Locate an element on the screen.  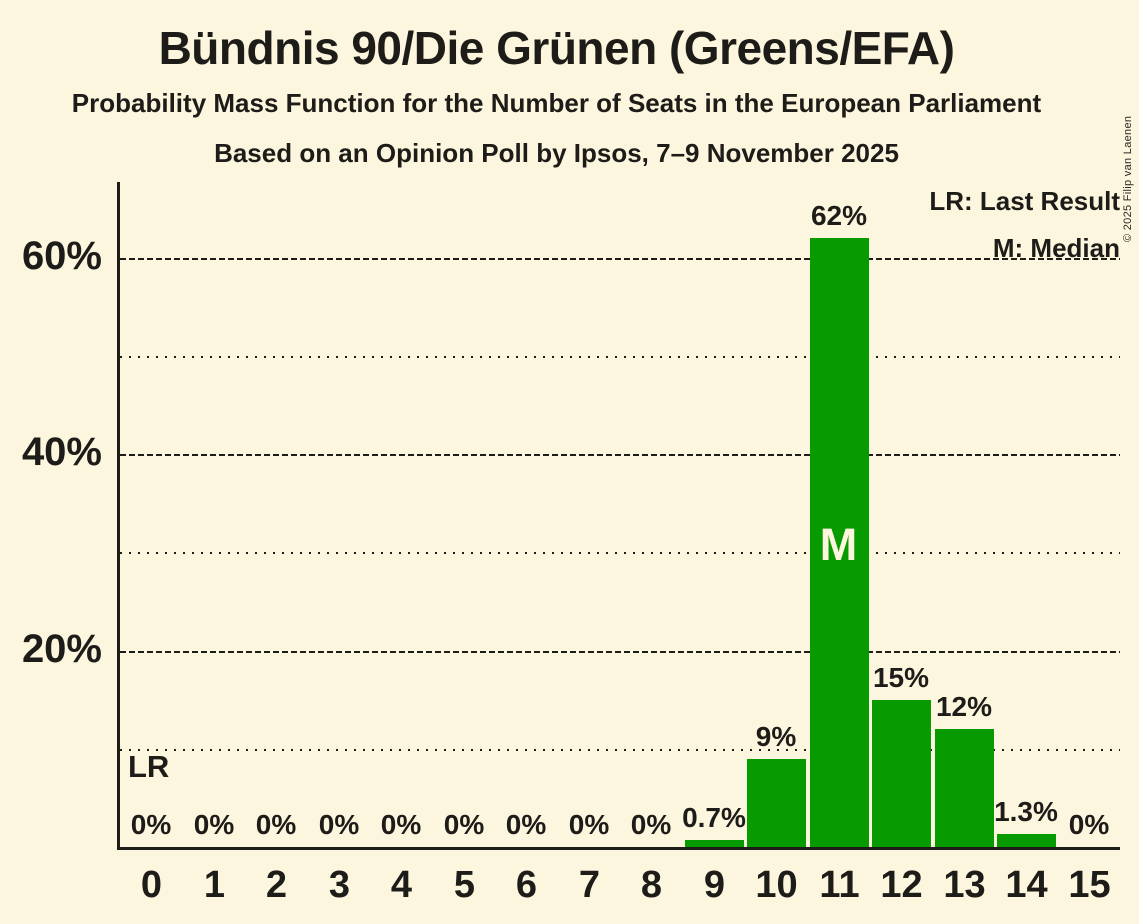
y-tick-label-60: 60% is located at coordinates (61, 256).